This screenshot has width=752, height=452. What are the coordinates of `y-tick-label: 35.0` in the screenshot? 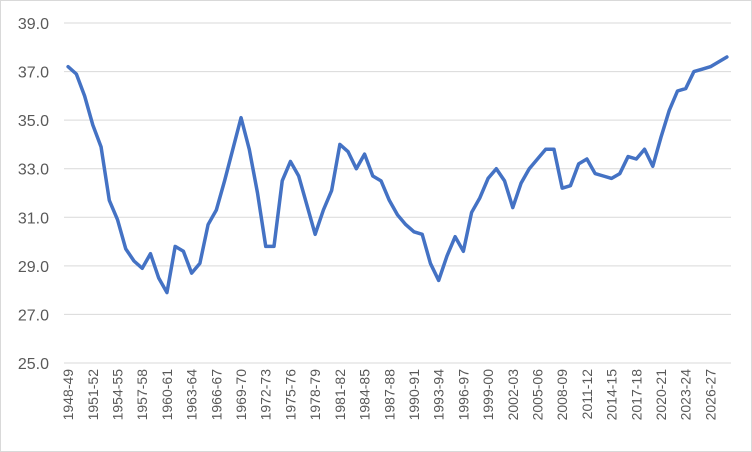 It's located at (33, 121).